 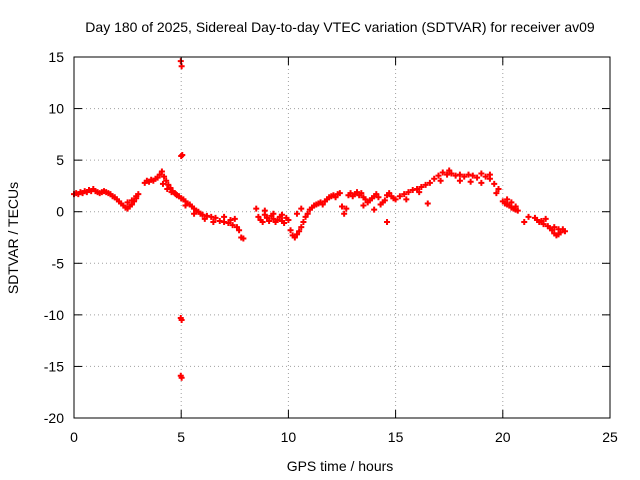 I want to click on y-tick-label: -15, so click(x=54, y=366).